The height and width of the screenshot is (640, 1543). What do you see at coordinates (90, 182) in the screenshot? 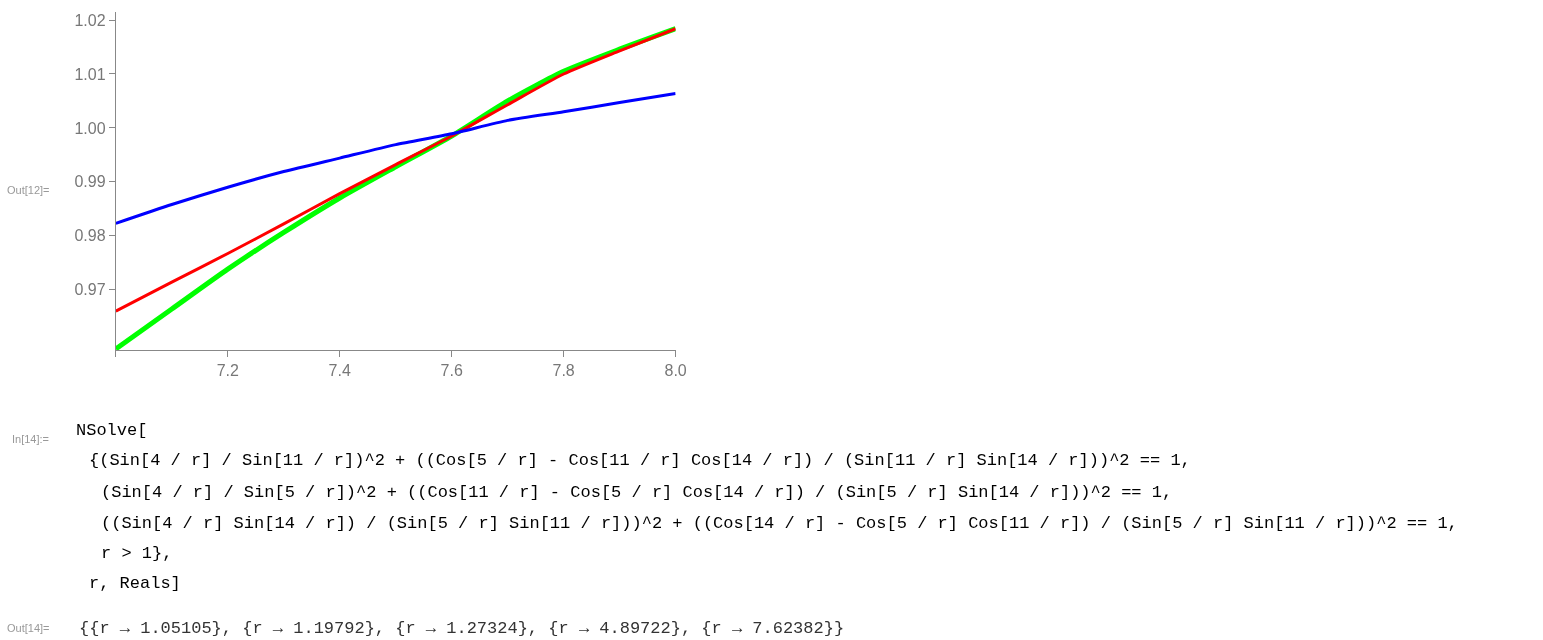
I see `y-tick-label: 0.99` at bounding box center [90, 182].